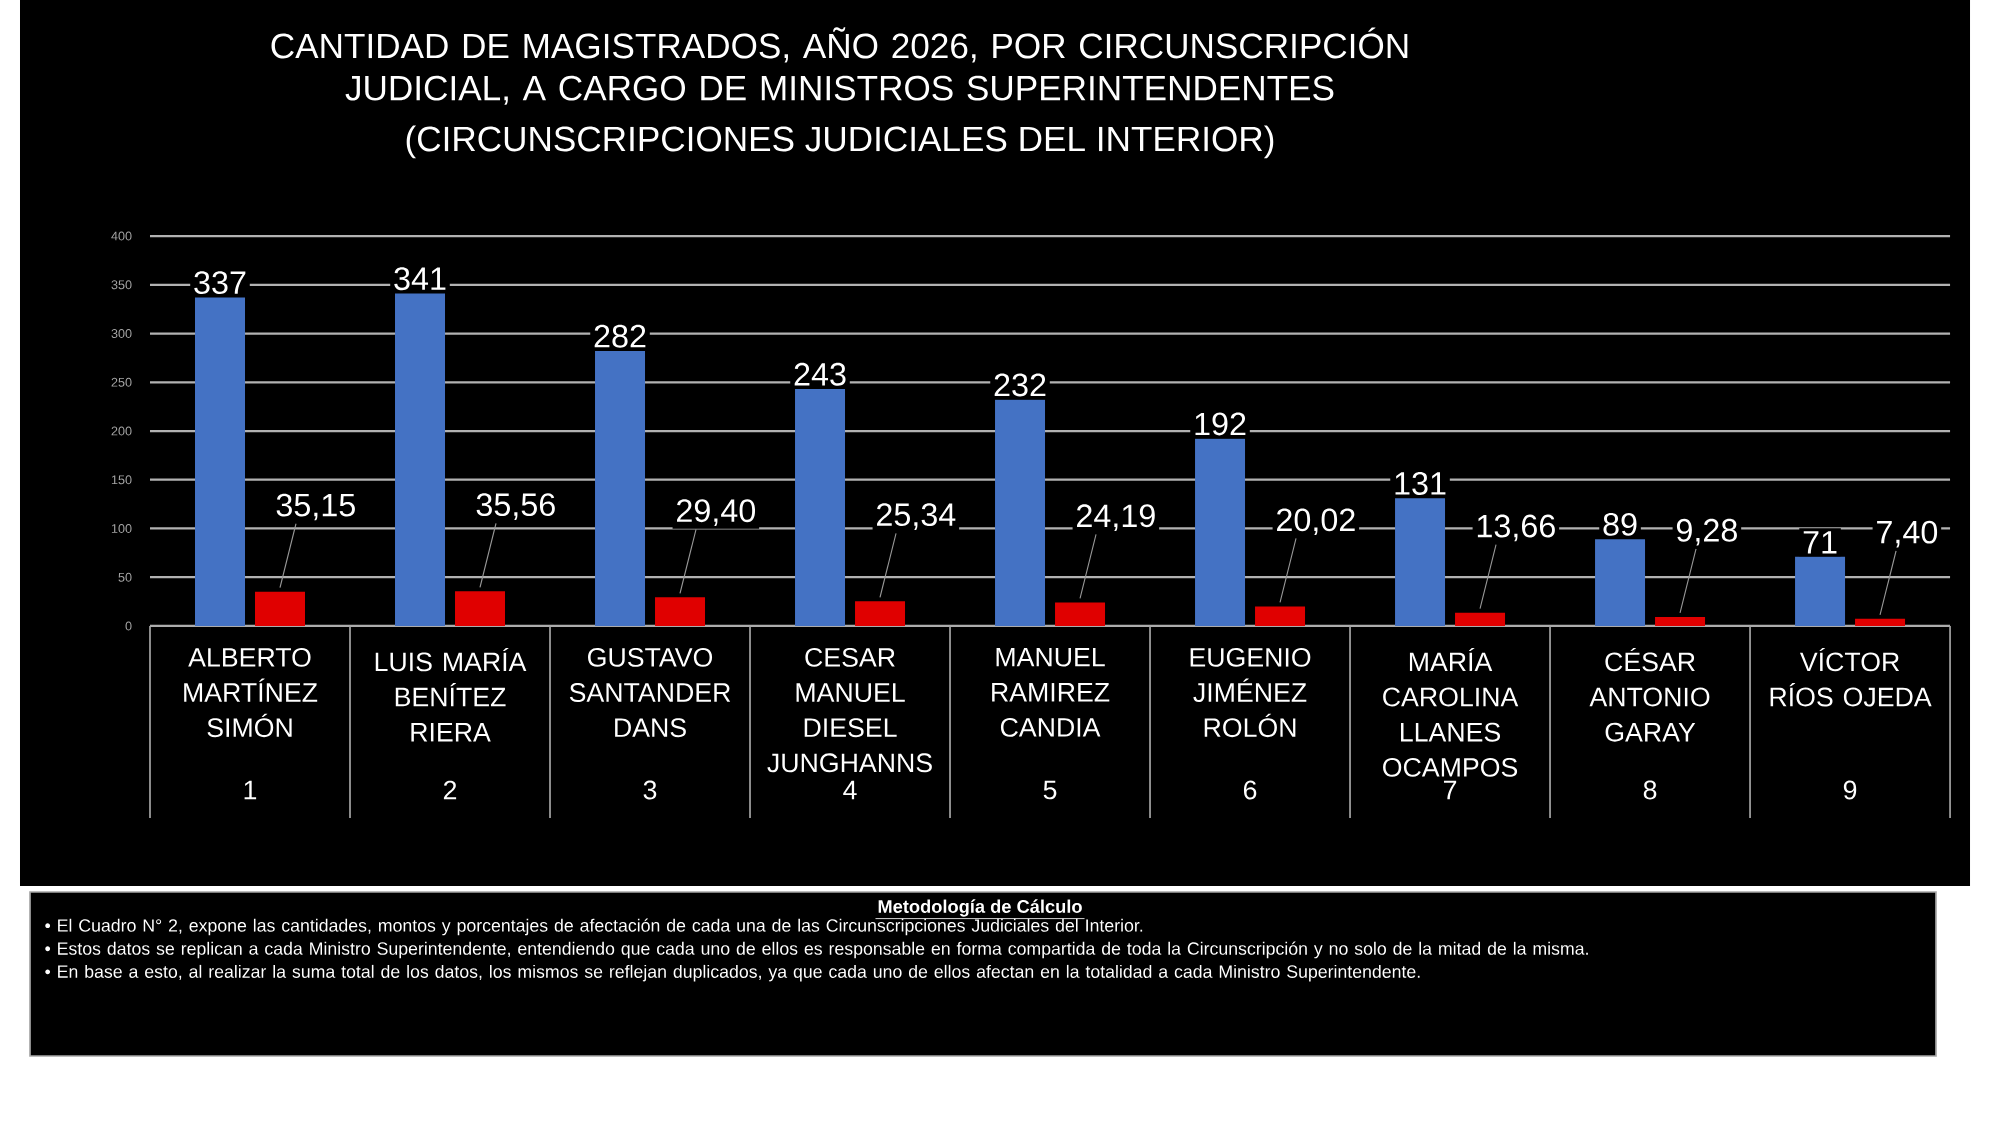 The height and width of the screenshot is (1126, 2000). What do you see at coordinates (1850, 790) in the screenshot?
I see `text: 9` at bounding box center [1850, 790].